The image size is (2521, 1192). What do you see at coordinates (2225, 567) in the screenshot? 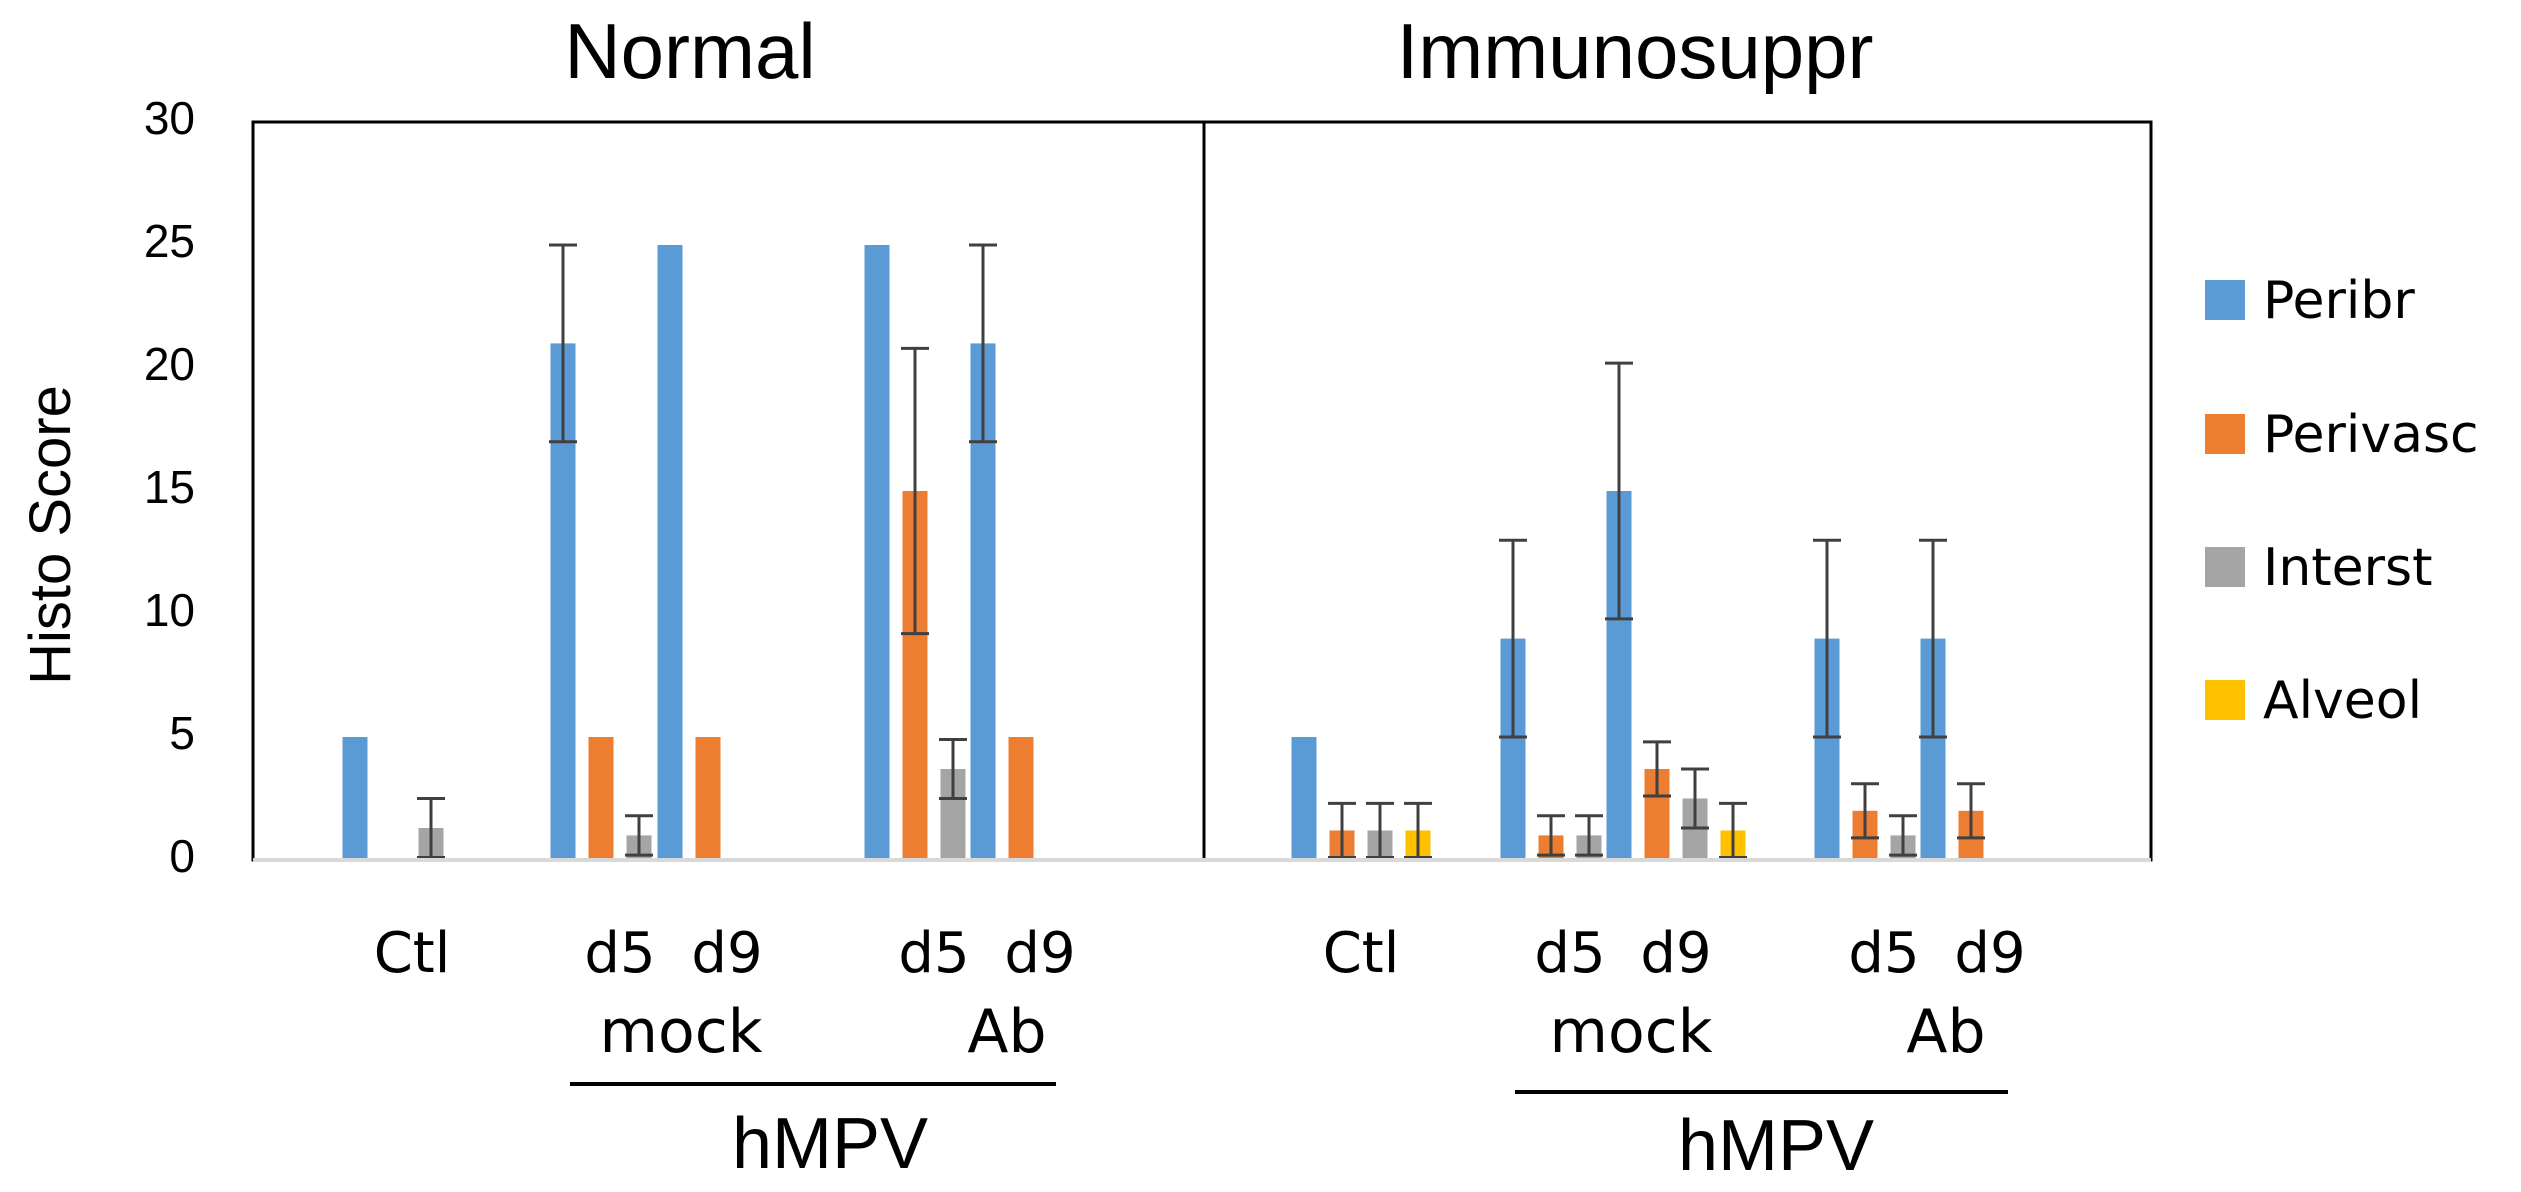
I see `legend-swatch-interst` at bounding box center [2225, 567].